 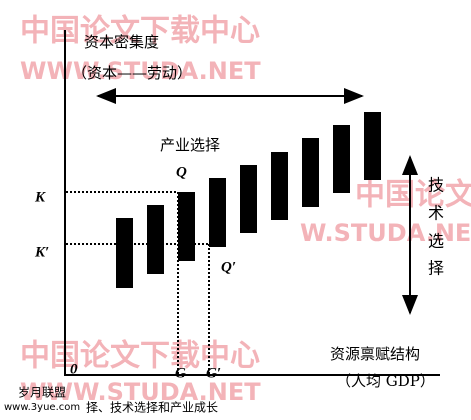 I want to click on watermark: W.STUDA.NE, so click(x=385, y=233).